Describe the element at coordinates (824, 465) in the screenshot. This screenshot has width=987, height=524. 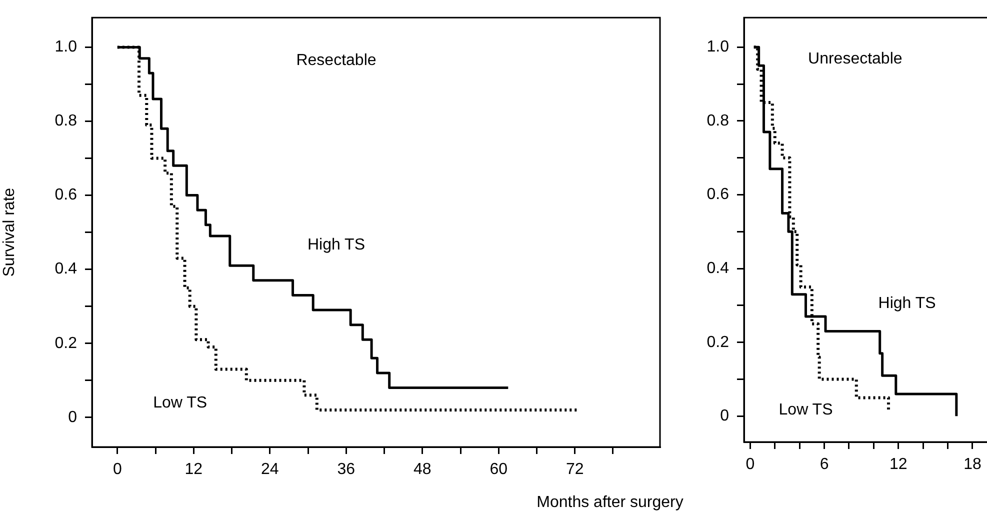
I see `x-tick-label: 6` at that location.